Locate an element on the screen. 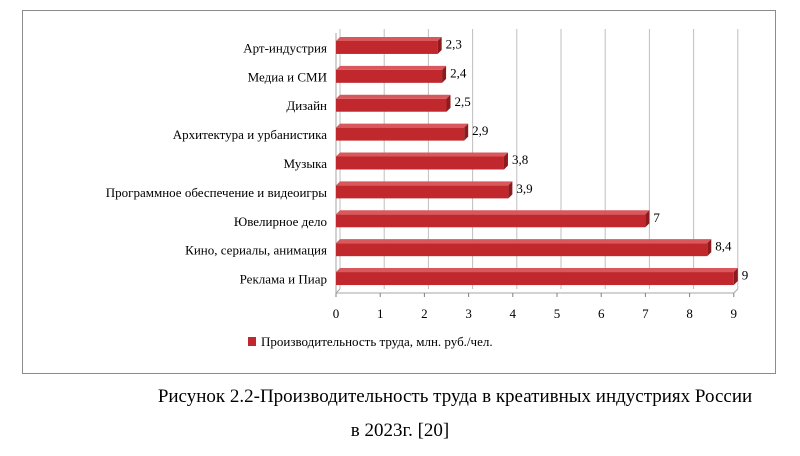 The height and width of the screenshot is (456, 800). x-tick-label: 3 is located at coordinates (468, 313).